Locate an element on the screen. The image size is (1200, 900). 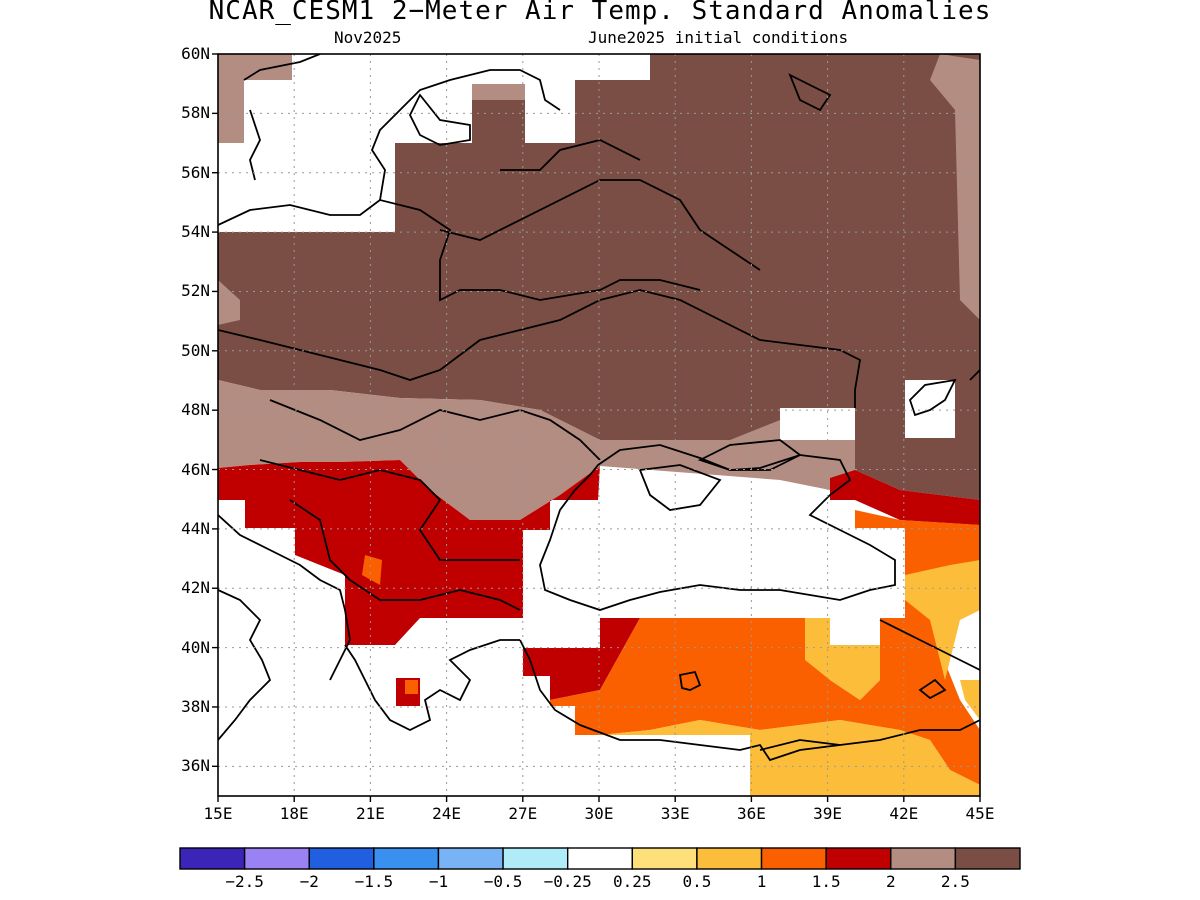
lat-label: 58N is located at coordinates (195, 113).